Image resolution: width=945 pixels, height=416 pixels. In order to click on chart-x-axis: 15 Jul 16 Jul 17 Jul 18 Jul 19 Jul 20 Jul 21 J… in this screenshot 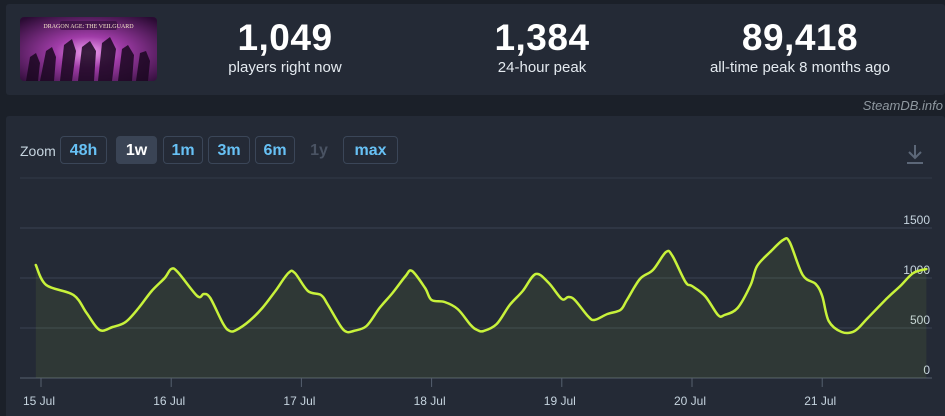, I will do `click(429, 393)`.